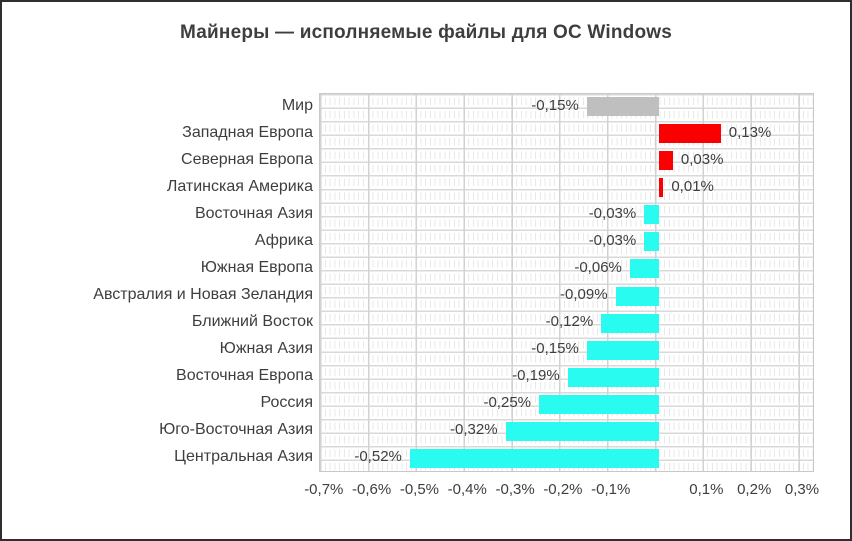 Image resolution: width=852 pixels, height=541 pixels. What do you see at coordinates (297, 105) in the screenshot?
I see `category-label: Мир` at bounding box center [297, 105].